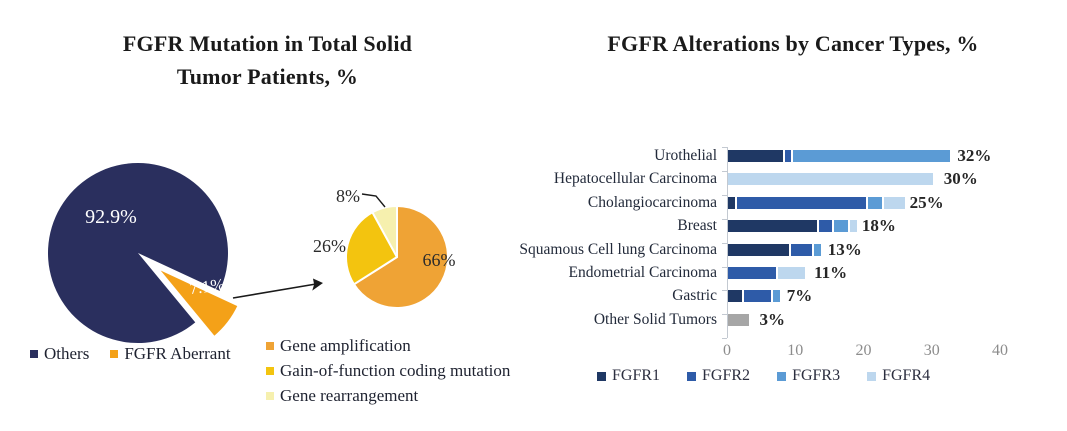  Describe the element at coordinates (111, 217) in the screenshot. I see `main-pie-value-others: 92.9%` at that location.